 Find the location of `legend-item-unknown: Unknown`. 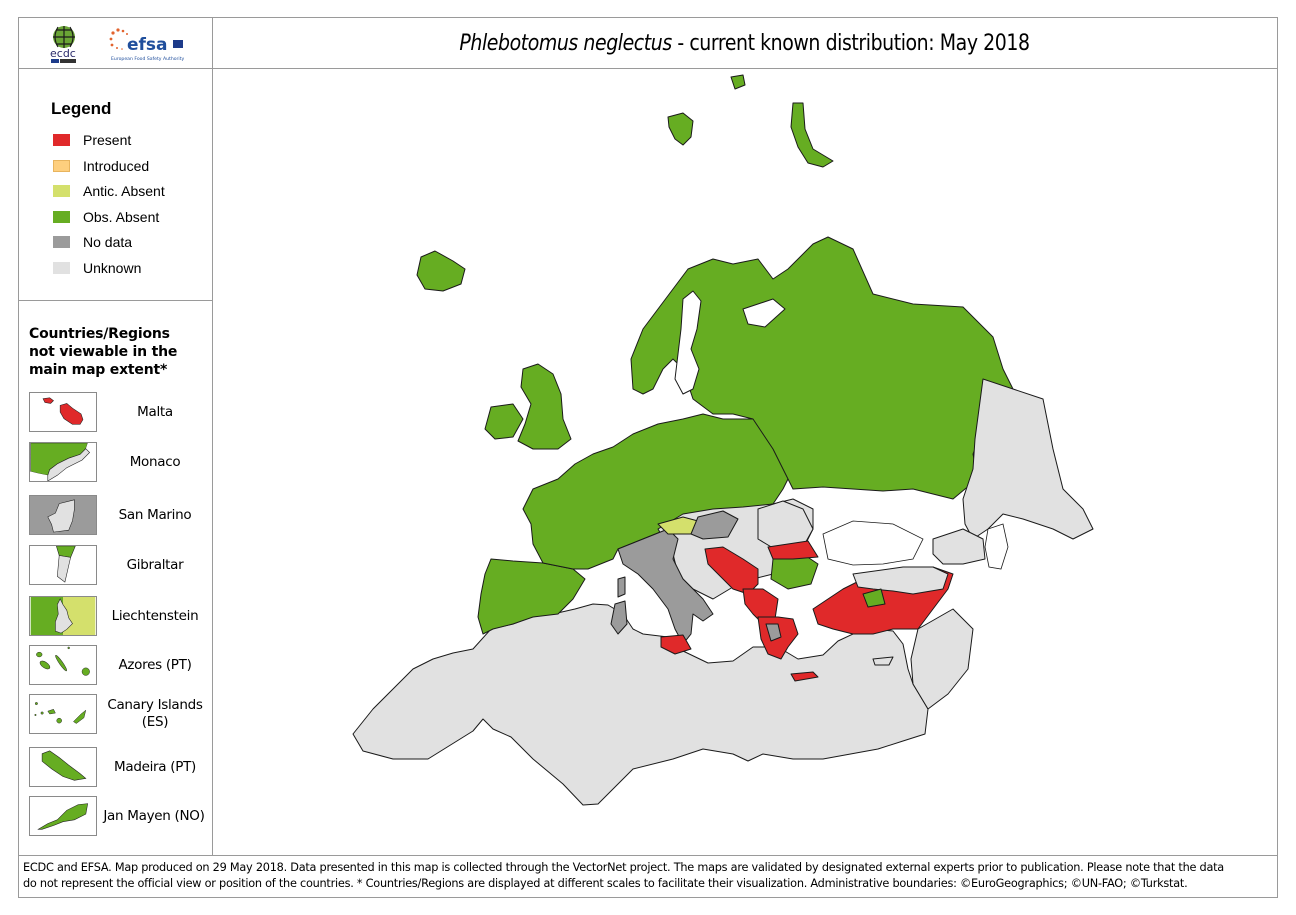

legend-item-unknown: Unknown is located at coordinates (97, 268).